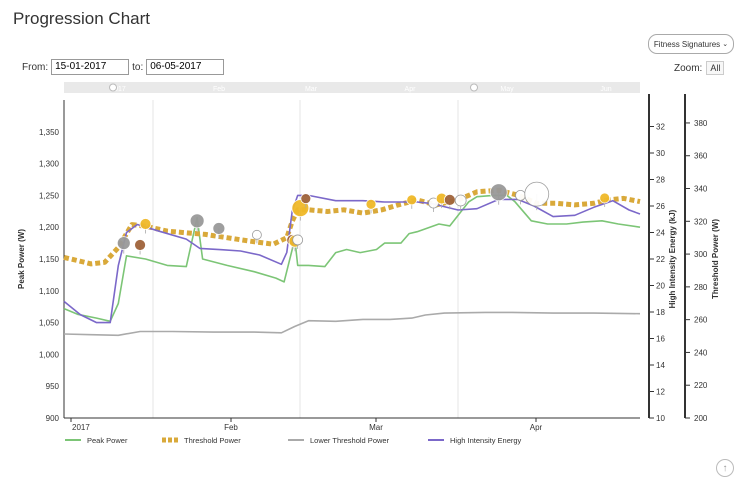  I want to click on left-tick-label: 1,000, so click(49, 354).